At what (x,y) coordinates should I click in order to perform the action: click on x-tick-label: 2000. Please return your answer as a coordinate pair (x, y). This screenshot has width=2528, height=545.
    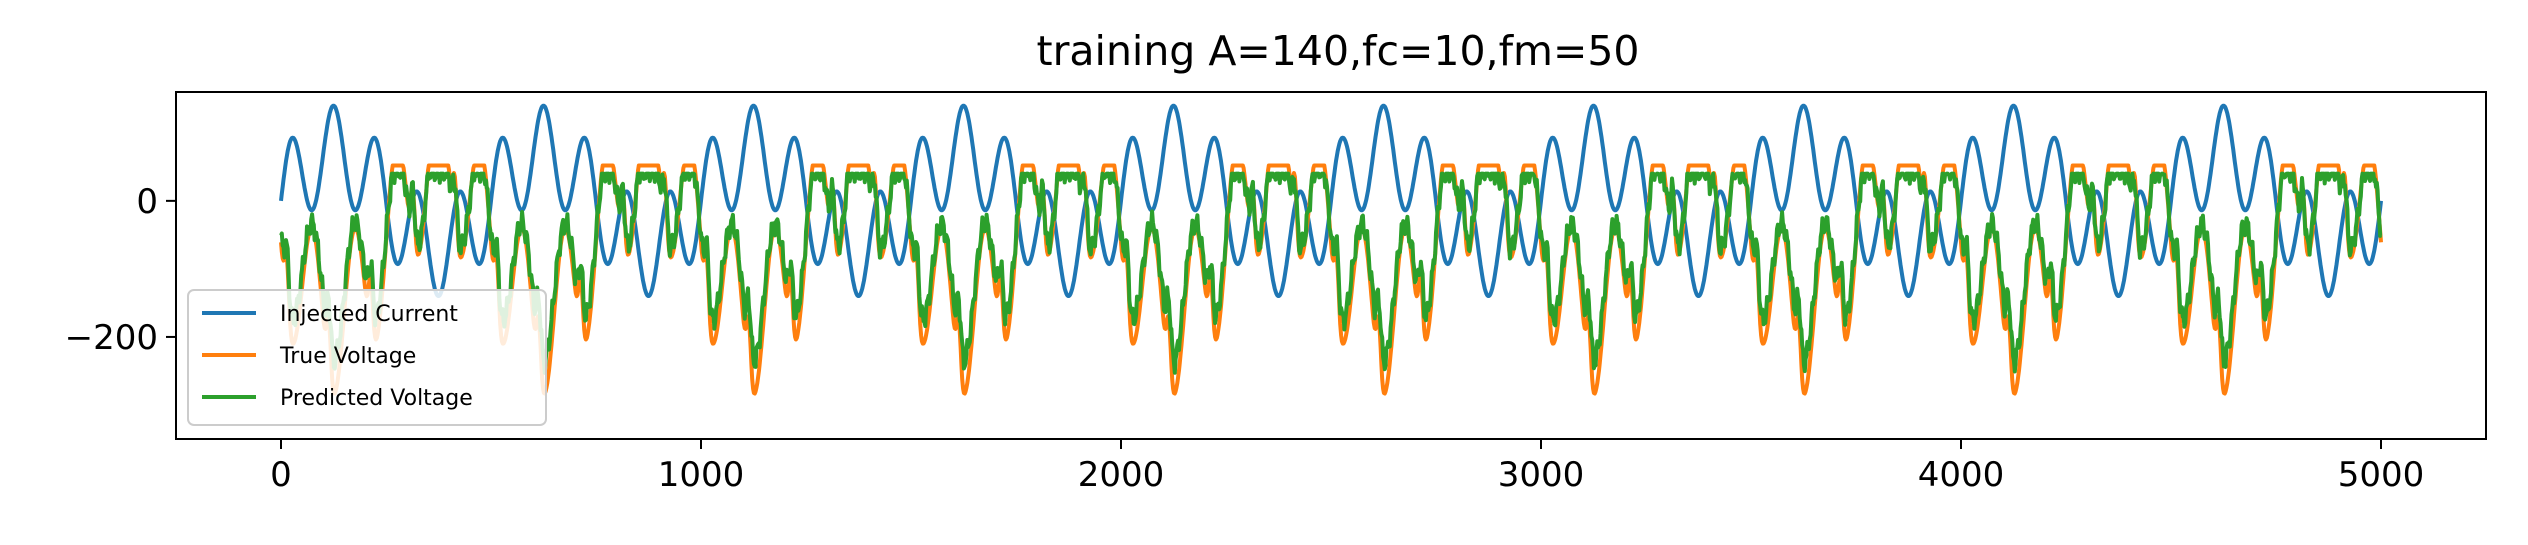
    Looking at the image, I should click on (1121, 475).